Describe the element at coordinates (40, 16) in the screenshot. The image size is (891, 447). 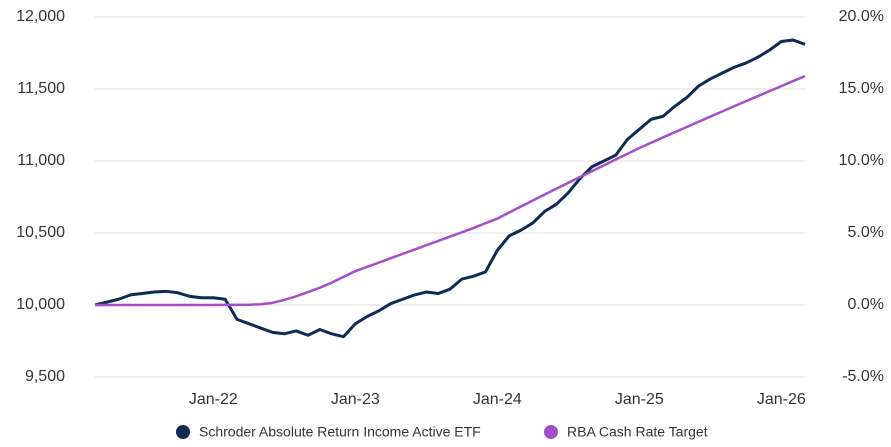
I see `y-tick-label: 12,000` at that location.